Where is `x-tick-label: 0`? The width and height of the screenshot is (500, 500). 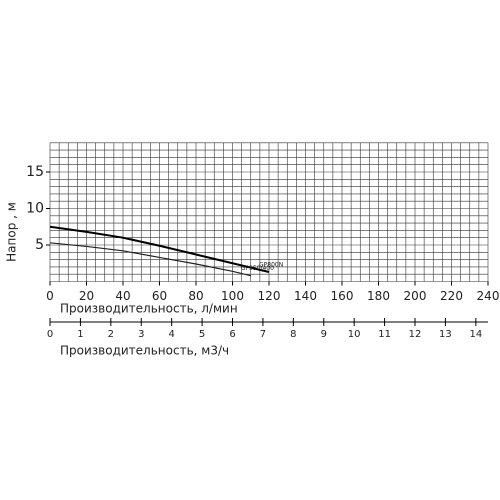 x-tick-label: 0 is located at coordinates (50, 296).